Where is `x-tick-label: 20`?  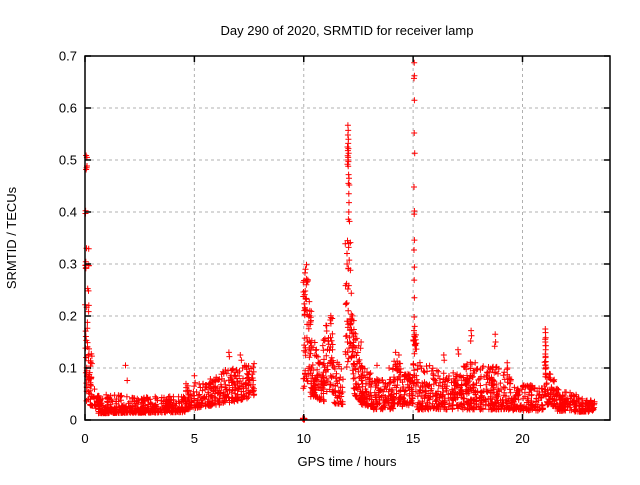
x-tick-label: 20 is located at coordinates (522, 438).